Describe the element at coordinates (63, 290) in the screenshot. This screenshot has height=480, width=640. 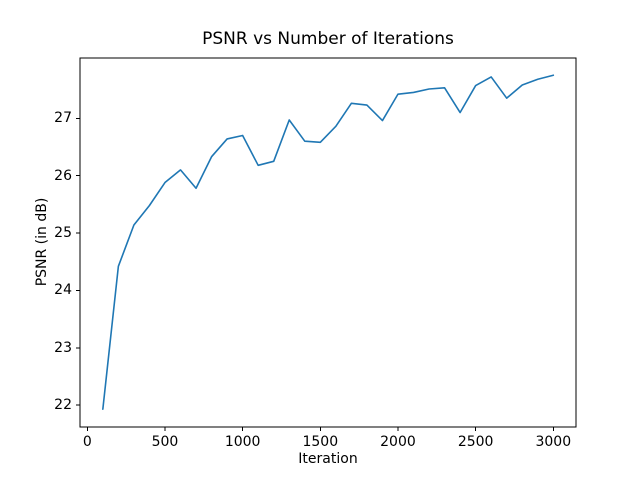
I see `y-tick-label: 24` at that location.